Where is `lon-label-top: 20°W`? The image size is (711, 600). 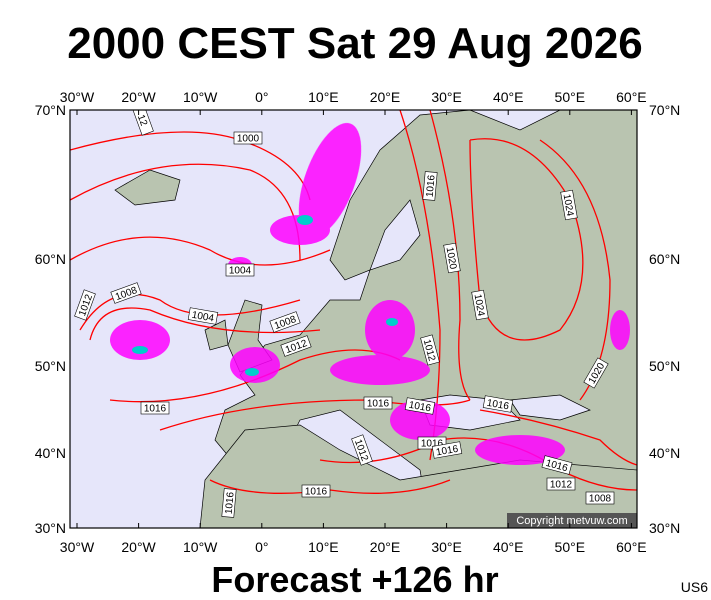
lon-label-top: 20°W is located at coordinates (138, 97).